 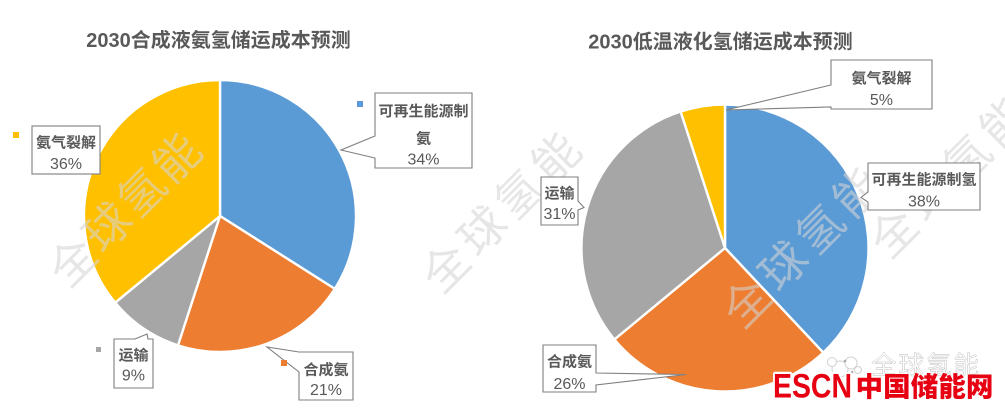 I want to click on svg-text: ESCN, so click(x=812, y=387).